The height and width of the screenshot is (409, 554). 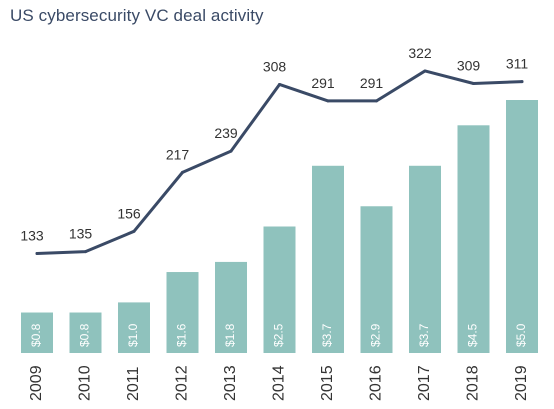 What do you see at coordinates (522, 82) in the screenshot?
I see `line-point-2019` at bounding box center [522, 82].